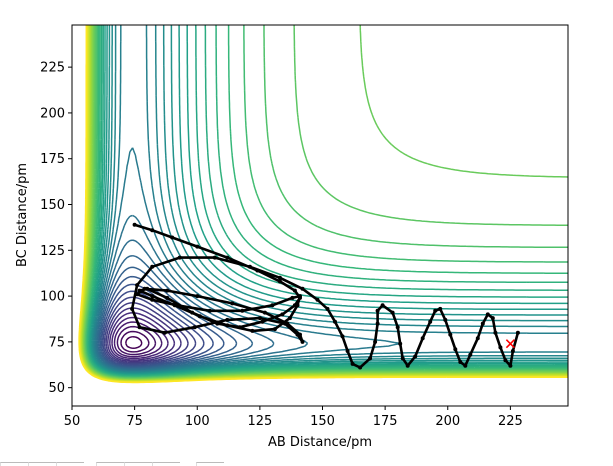  What do you see at coordinates (52, 113) in the screenshot?
I see `y-tick-label: 200` at bounding box center [52, 113].